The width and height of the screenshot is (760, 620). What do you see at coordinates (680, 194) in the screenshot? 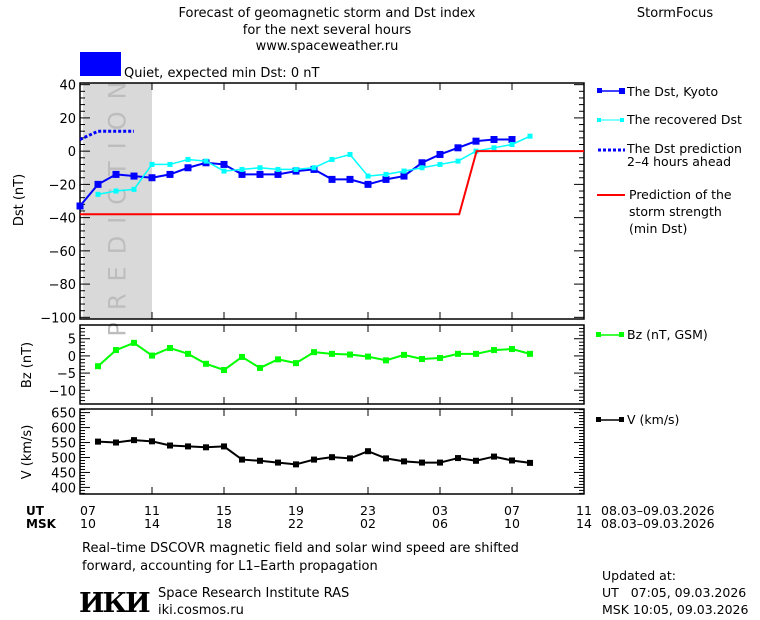
I see `legend-storm-1: Prediction of the` at bounding box center [680, 194].